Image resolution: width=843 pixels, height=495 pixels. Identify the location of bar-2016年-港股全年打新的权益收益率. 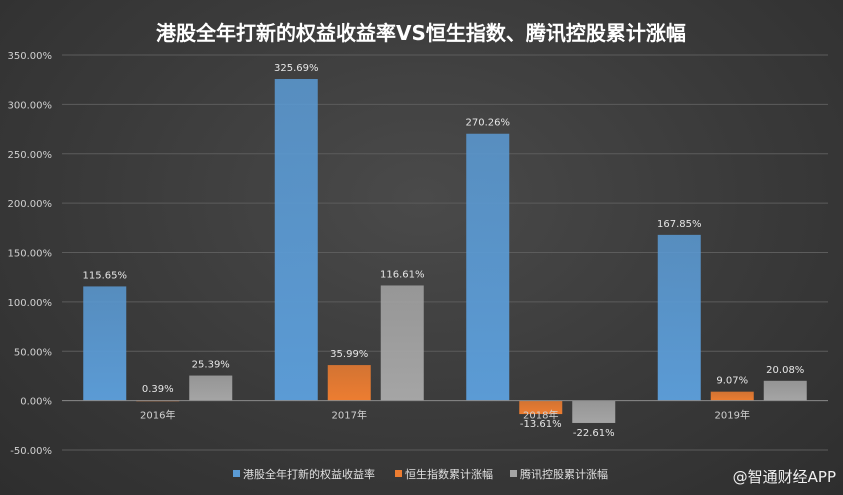
(105, 343).